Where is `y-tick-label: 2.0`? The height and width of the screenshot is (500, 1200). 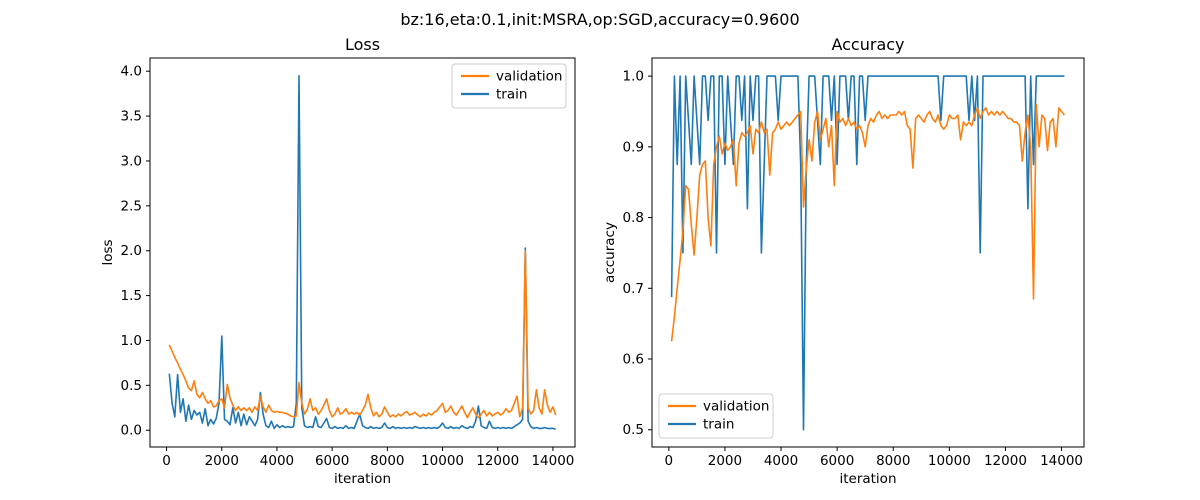 y-tick-label: 2.0 is located at coordinates (131, 251).